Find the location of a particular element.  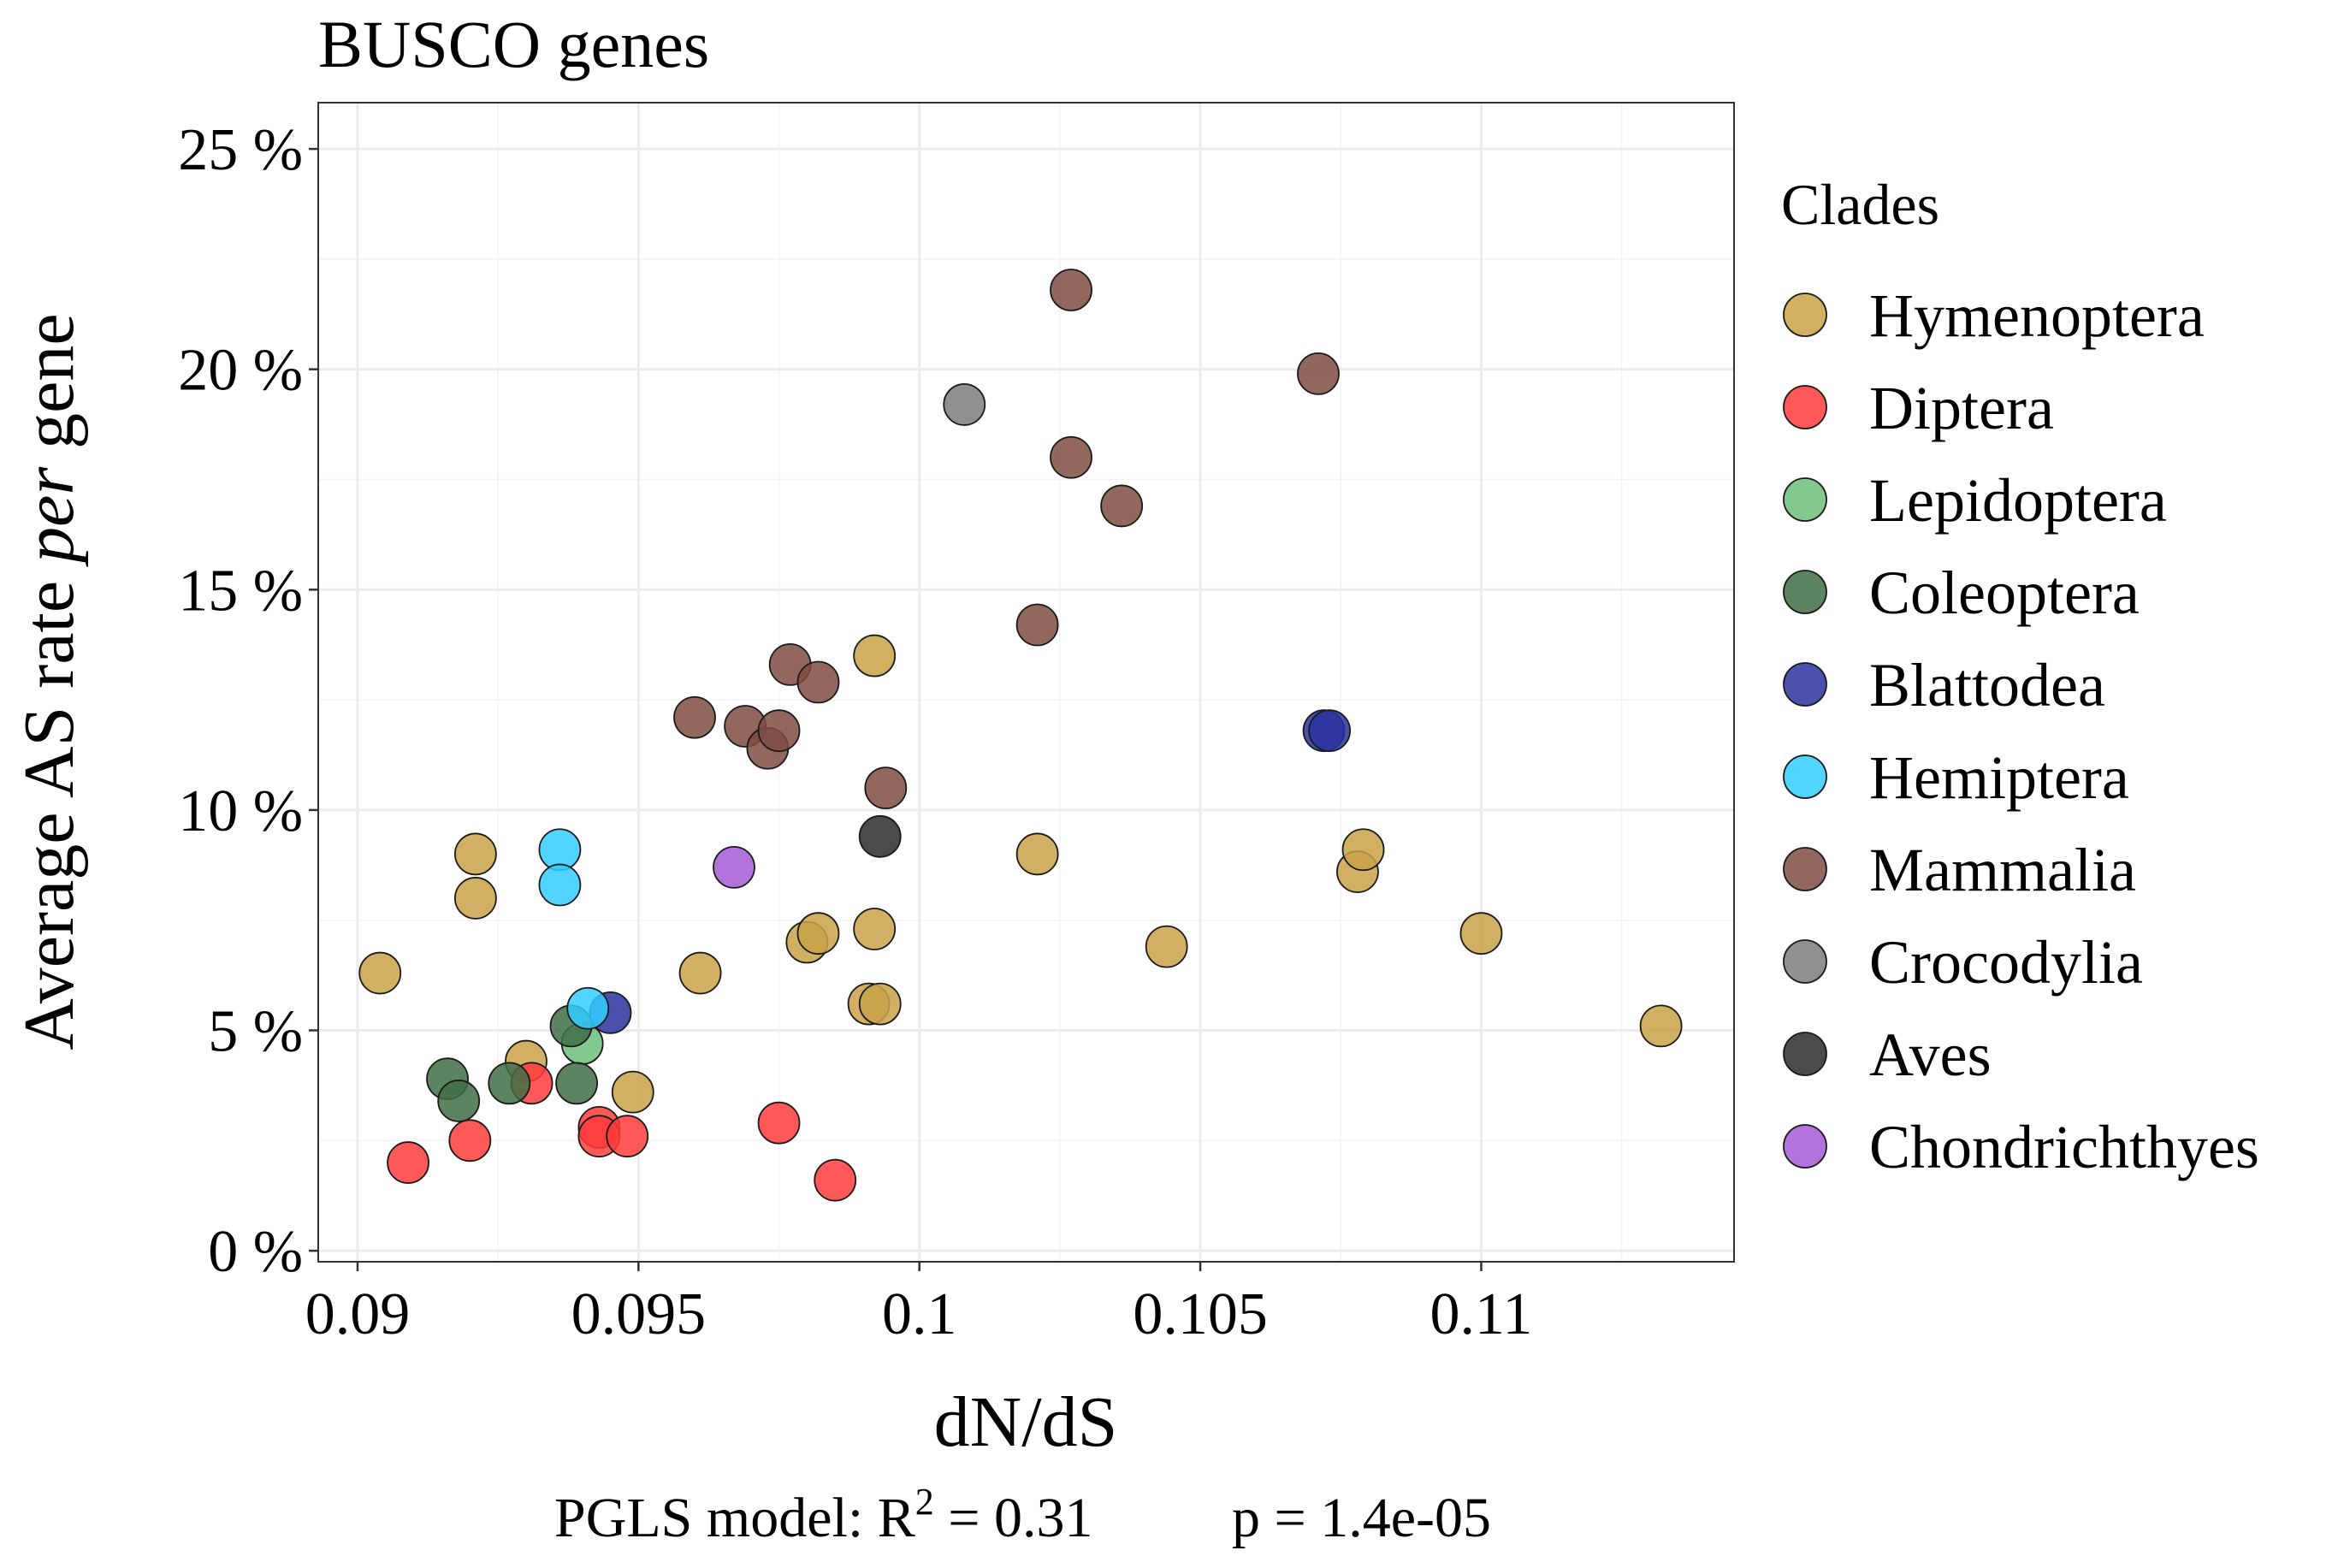

legend-item-lepidoptera: Lepidoptera is located at coordinates (1975, 500).